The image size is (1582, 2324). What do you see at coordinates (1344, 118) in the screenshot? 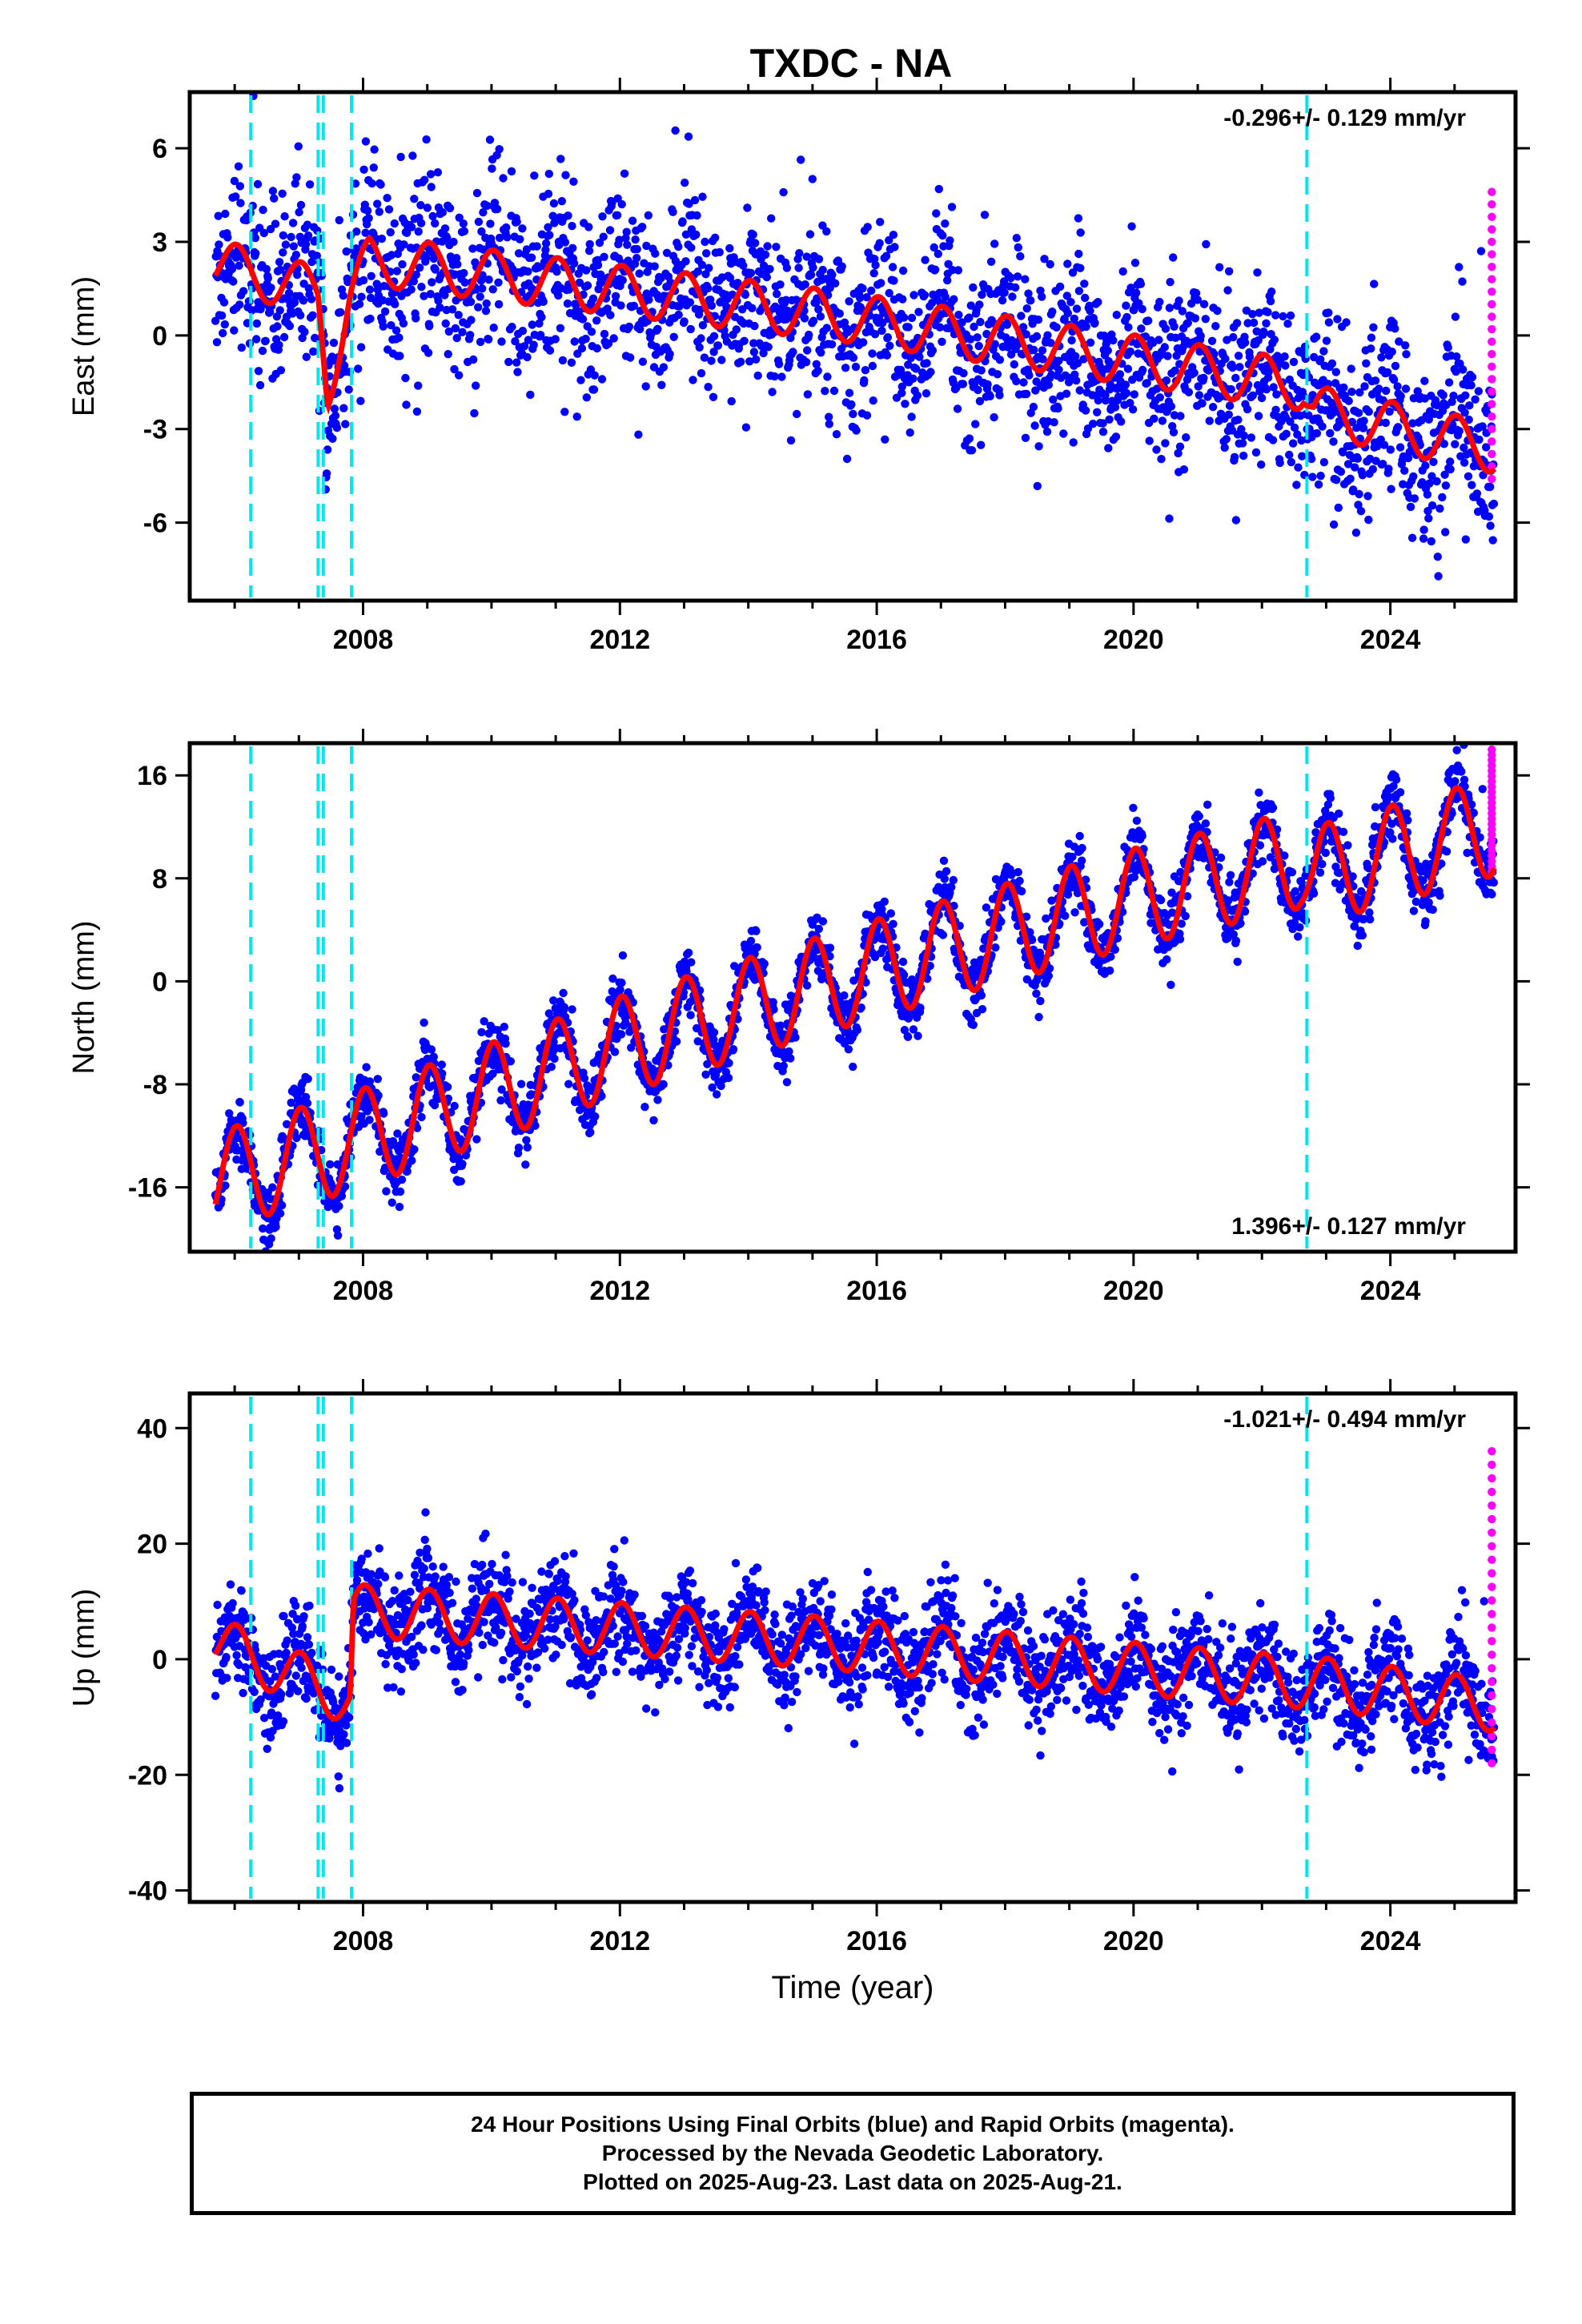
I see `east-rate-label: -0.296+/- 0.129 mm/yr` at bounding box center [1344, 118].